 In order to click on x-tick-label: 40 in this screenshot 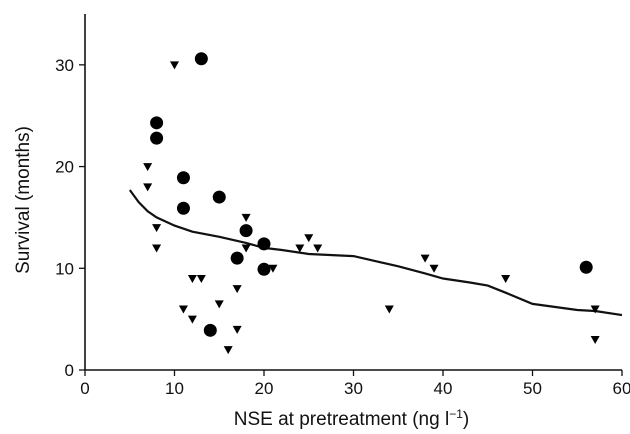, I will do `click(443, 388)`.